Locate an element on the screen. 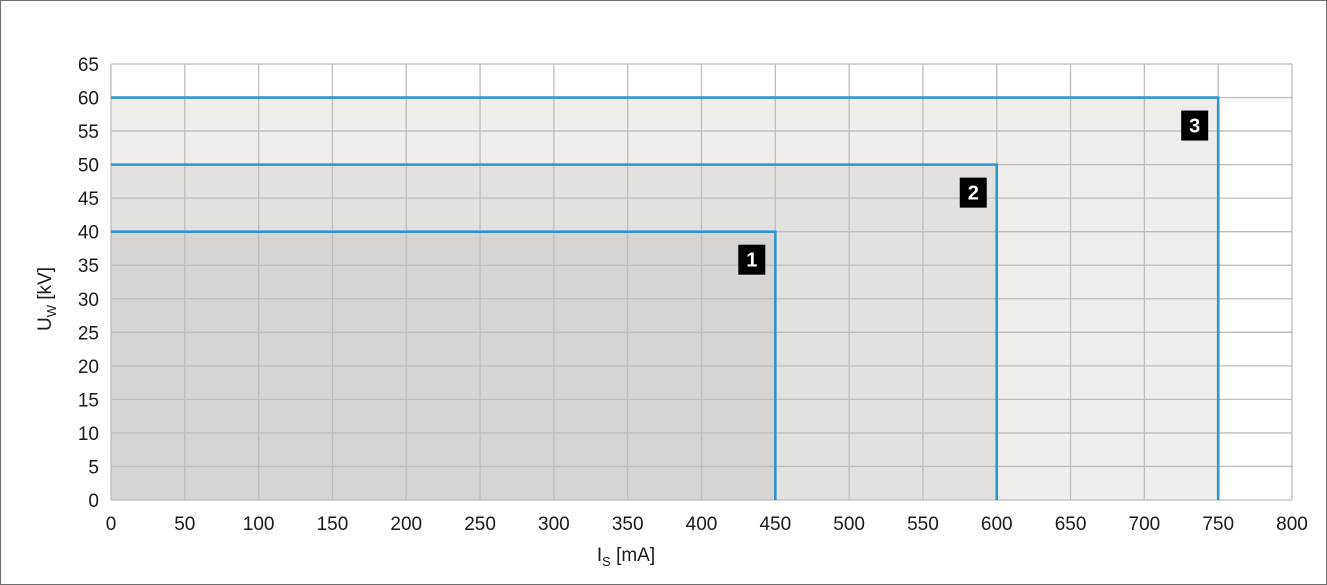  x-tick-label-800: 800 is located at coordinates (1292, 524).